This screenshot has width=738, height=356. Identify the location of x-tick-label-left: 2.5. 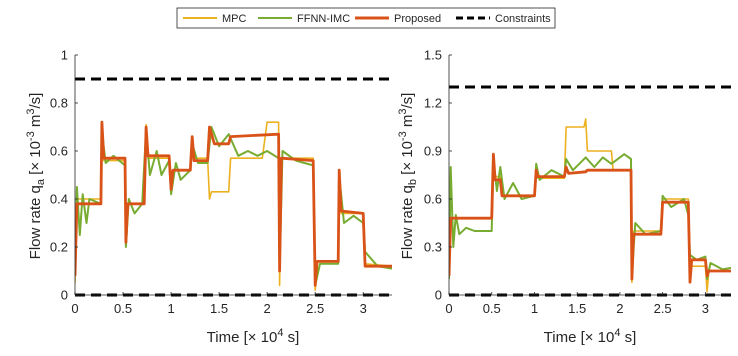
(315, 308).